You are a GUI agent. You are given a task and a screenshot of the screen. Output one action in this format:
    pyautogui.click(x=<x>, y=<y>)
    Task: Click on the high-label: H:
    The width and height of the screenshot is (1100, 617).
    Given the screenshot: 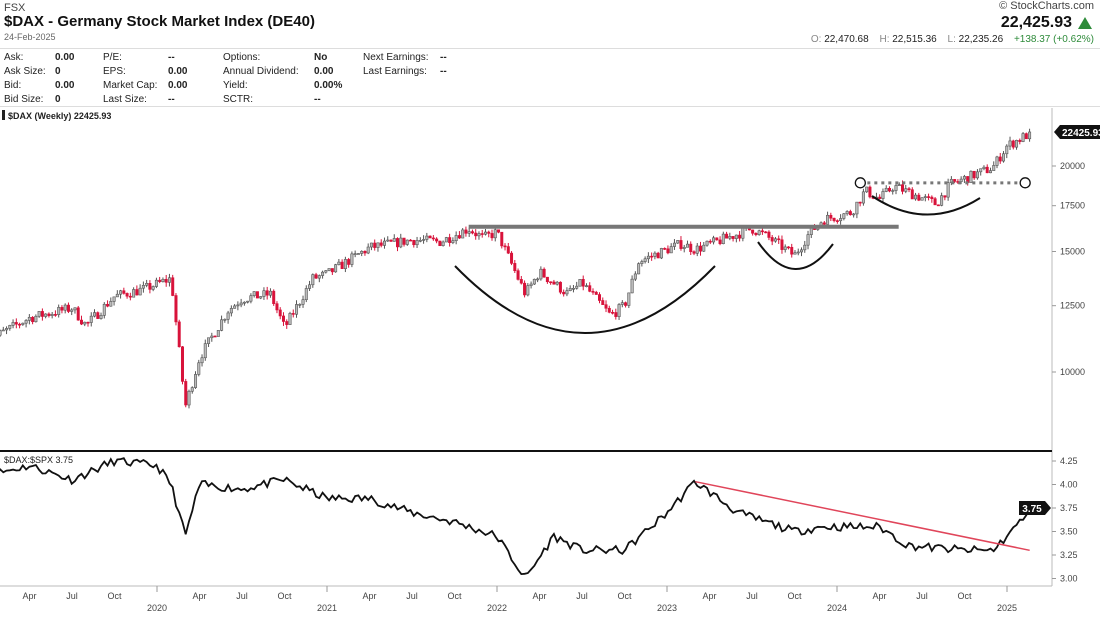 What is the action you would take?
    pyautogui.click(x=884, y=39)
    